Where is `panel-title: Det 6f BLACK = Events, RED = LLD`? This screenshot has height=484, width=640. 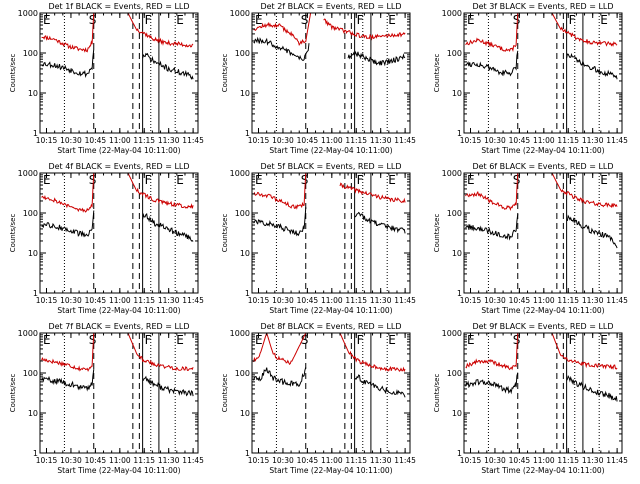 panel-title: Det 6f BLACK = Events, RED = LLD is located at coordinates (542, 166).